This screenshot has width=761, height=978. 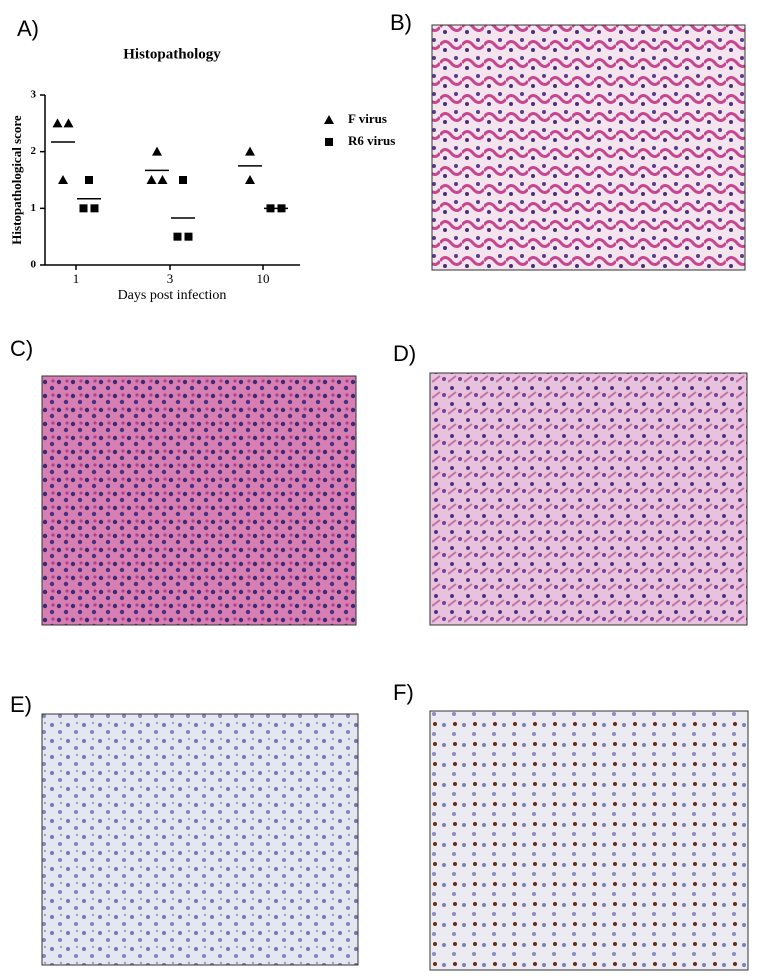 What do you see at coordinates (403, 692) in the screenshot?
I see `panel-label: F)` at bounding box center [403, 692].